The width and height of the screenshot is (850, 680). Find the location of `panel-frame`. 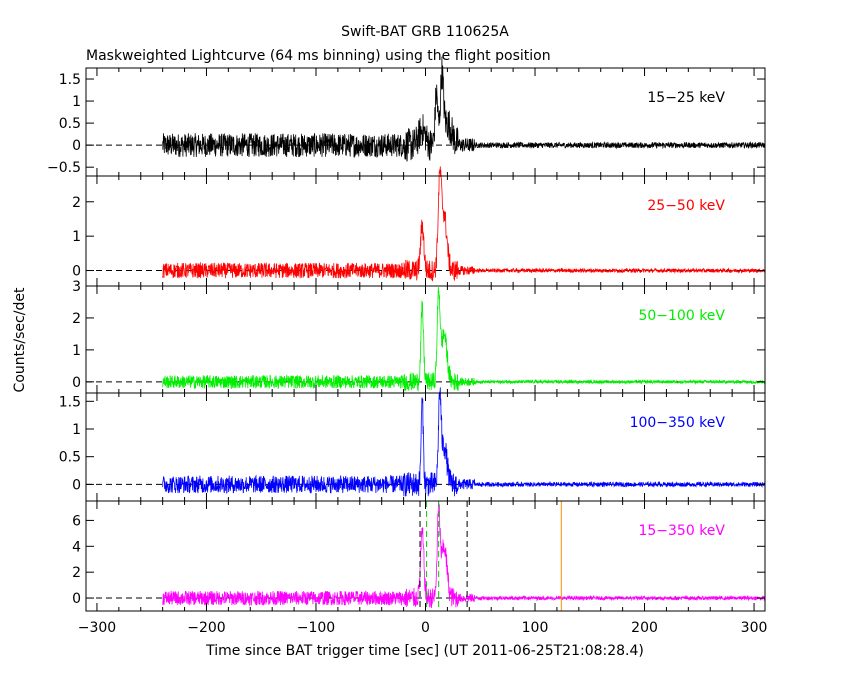

panel-frame is located at coordinates (425, 122).